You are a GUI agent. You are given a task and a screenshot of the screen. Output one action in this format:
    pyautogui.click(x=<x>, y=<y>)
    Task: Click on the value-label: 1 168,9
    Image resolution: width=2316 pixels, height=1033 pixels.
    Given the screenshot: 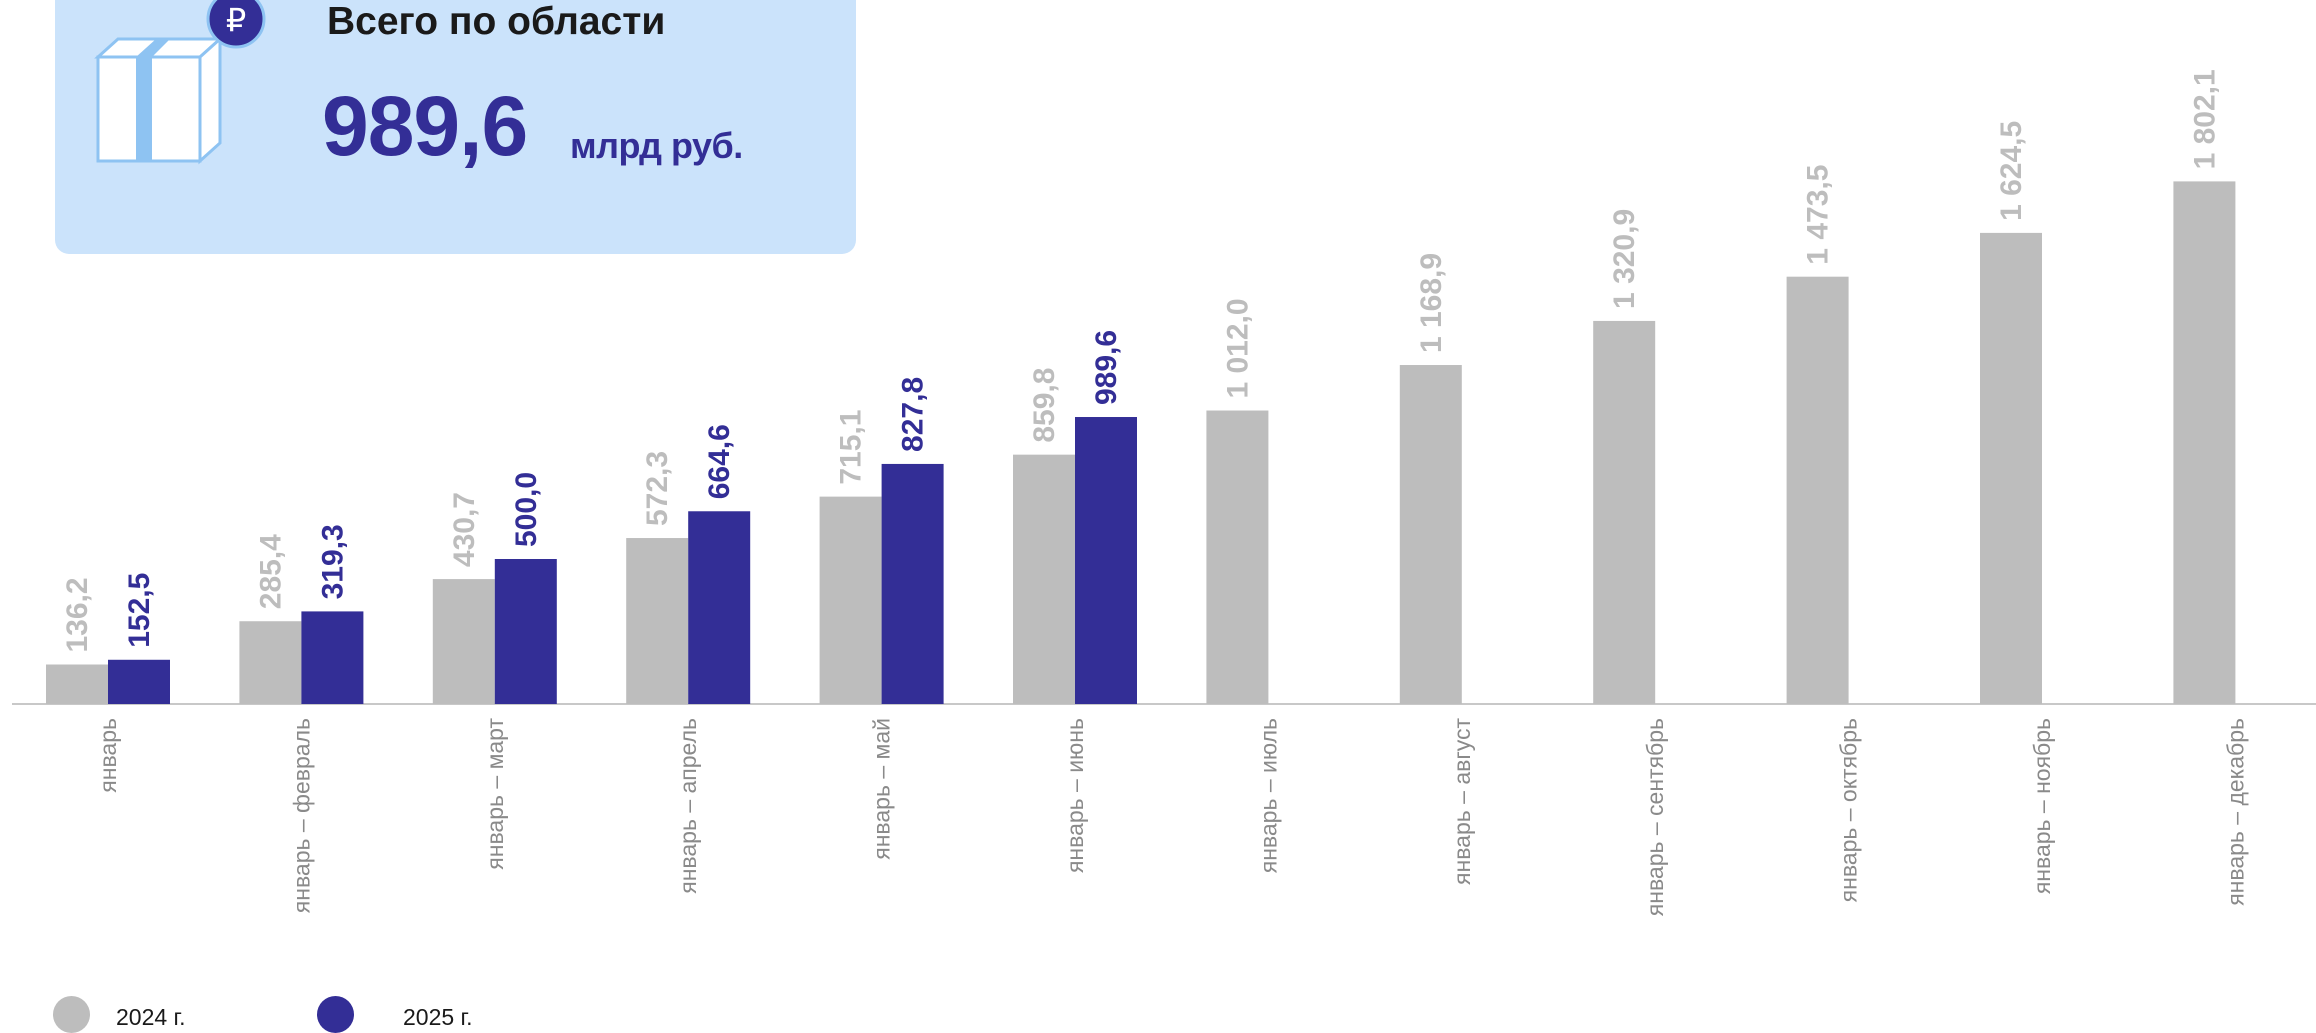 What is the action you would take?
    pyautogui.click(x=1431, y=303)
    